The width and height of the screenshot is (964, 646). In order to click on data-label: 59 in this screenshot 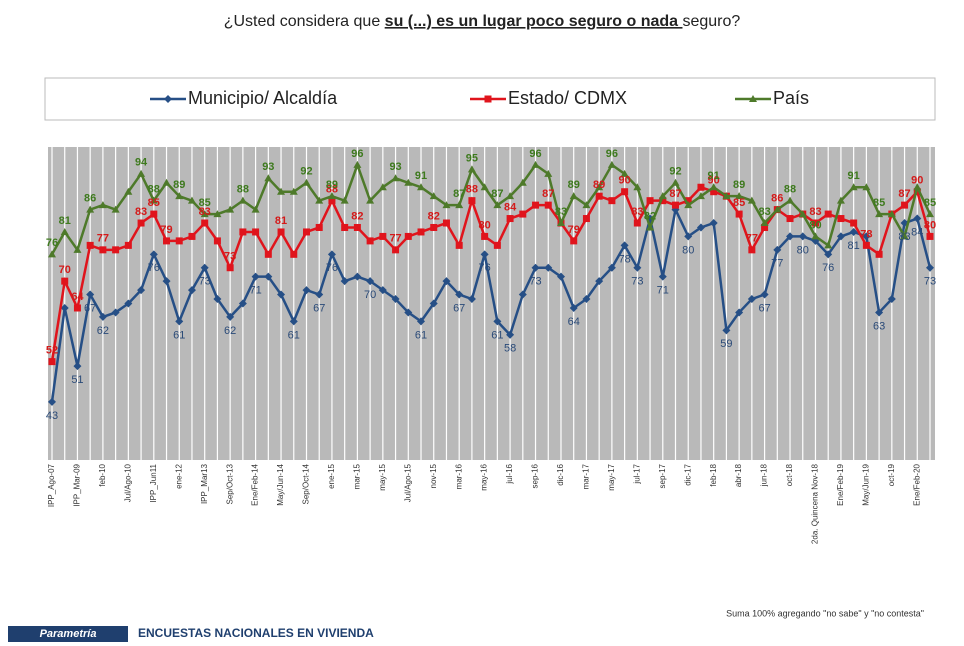, I will do `click(726, 344)`.